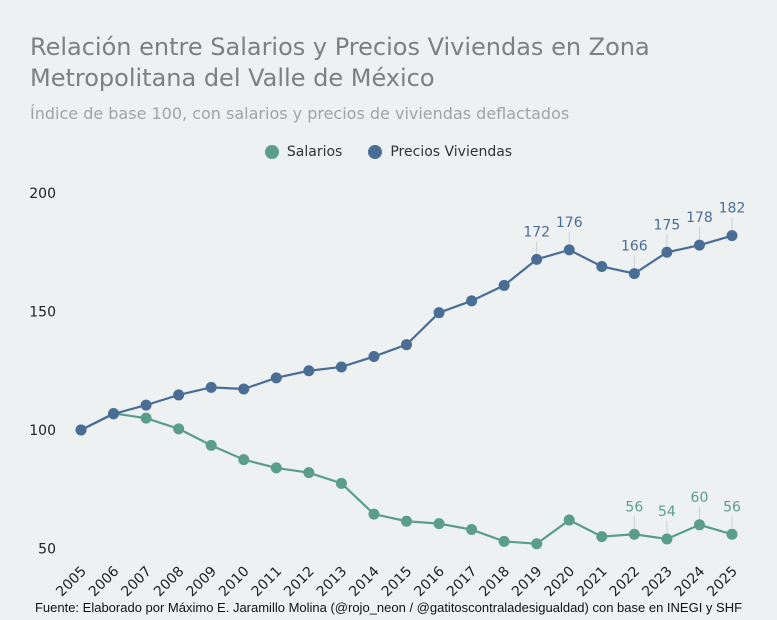 This screenshot has height=620, width=777. What do you see at coordinates (592, 582) in the screenshot?
I see `x-tick-label: 2021` at bounding box center [592, 582].